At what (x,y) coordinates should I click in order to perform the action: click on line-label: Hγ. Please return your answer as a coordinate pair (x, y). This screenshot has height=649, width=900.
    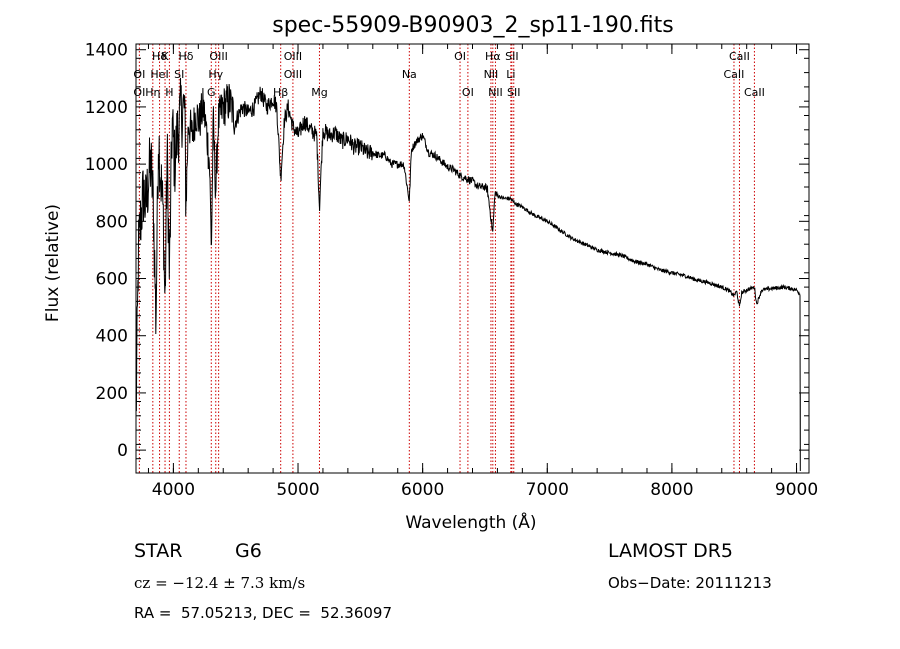
    Looking at the image, I should click on (215, 74).